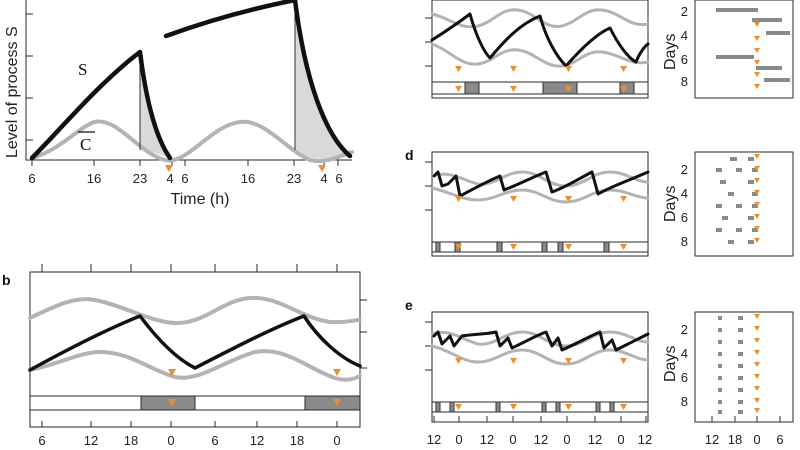  Describe the element at coordinates (200, 199) in the screenshot. I see `panel-a-x-axis-label: Time (h)` at that location.